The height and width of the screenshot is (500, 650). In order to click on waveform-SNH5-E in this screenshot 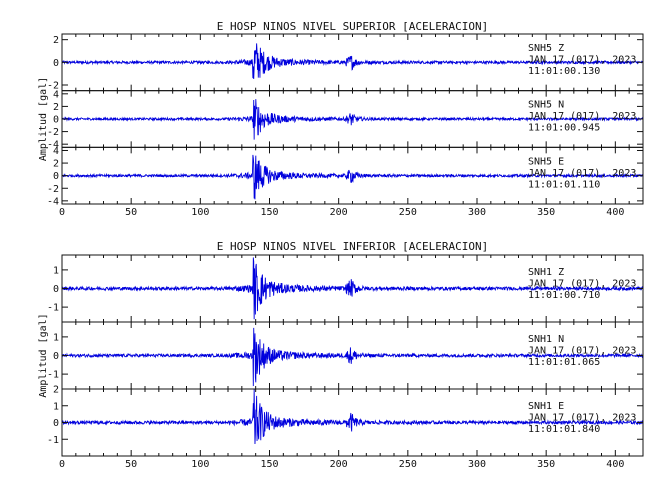, I will do `click(352, 177)`.